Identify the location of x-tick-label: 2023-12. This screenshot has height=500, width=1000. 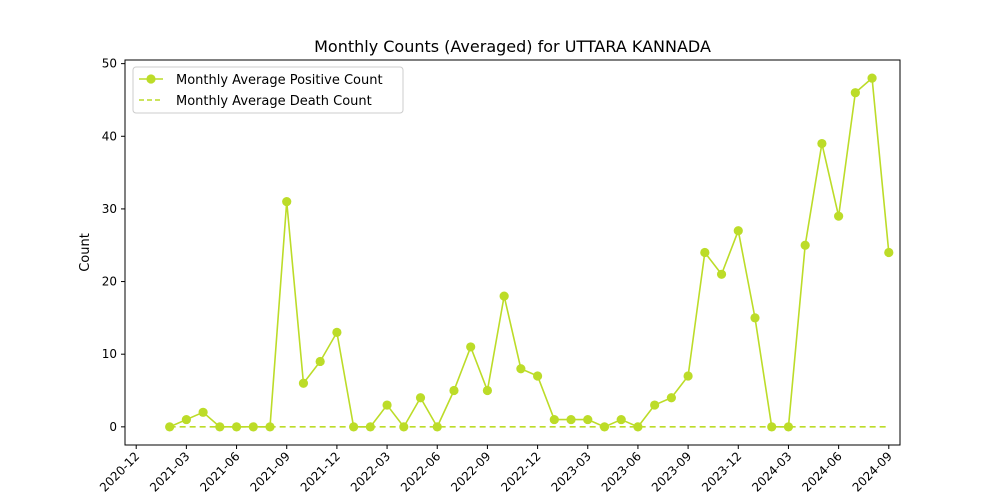
(721, 471).